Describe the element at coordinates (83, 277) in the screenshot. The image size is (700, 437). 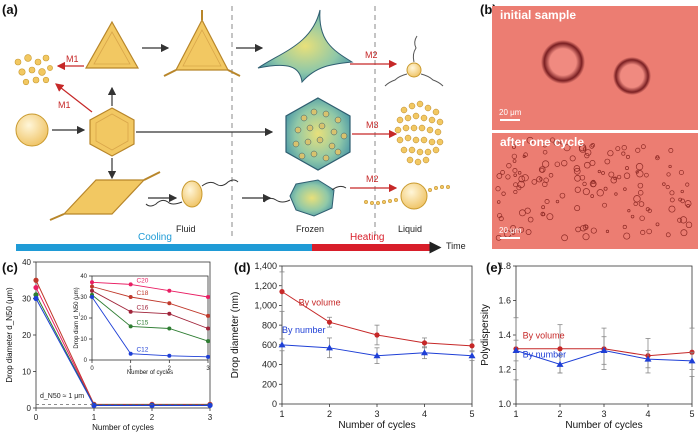
I see `y-tick-label: 40` at that location.